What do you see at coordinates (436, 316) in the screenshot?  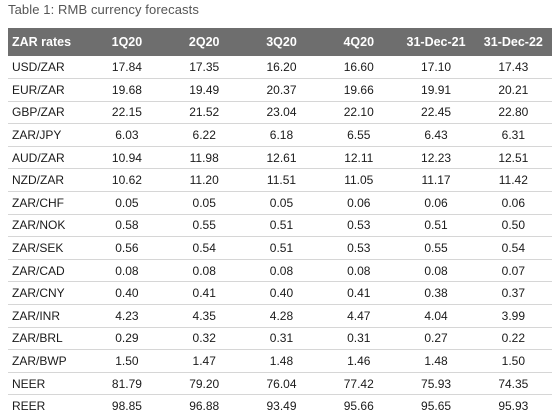 I see `forecast-value-cell: 4.04` at bounding box center [436, 316].